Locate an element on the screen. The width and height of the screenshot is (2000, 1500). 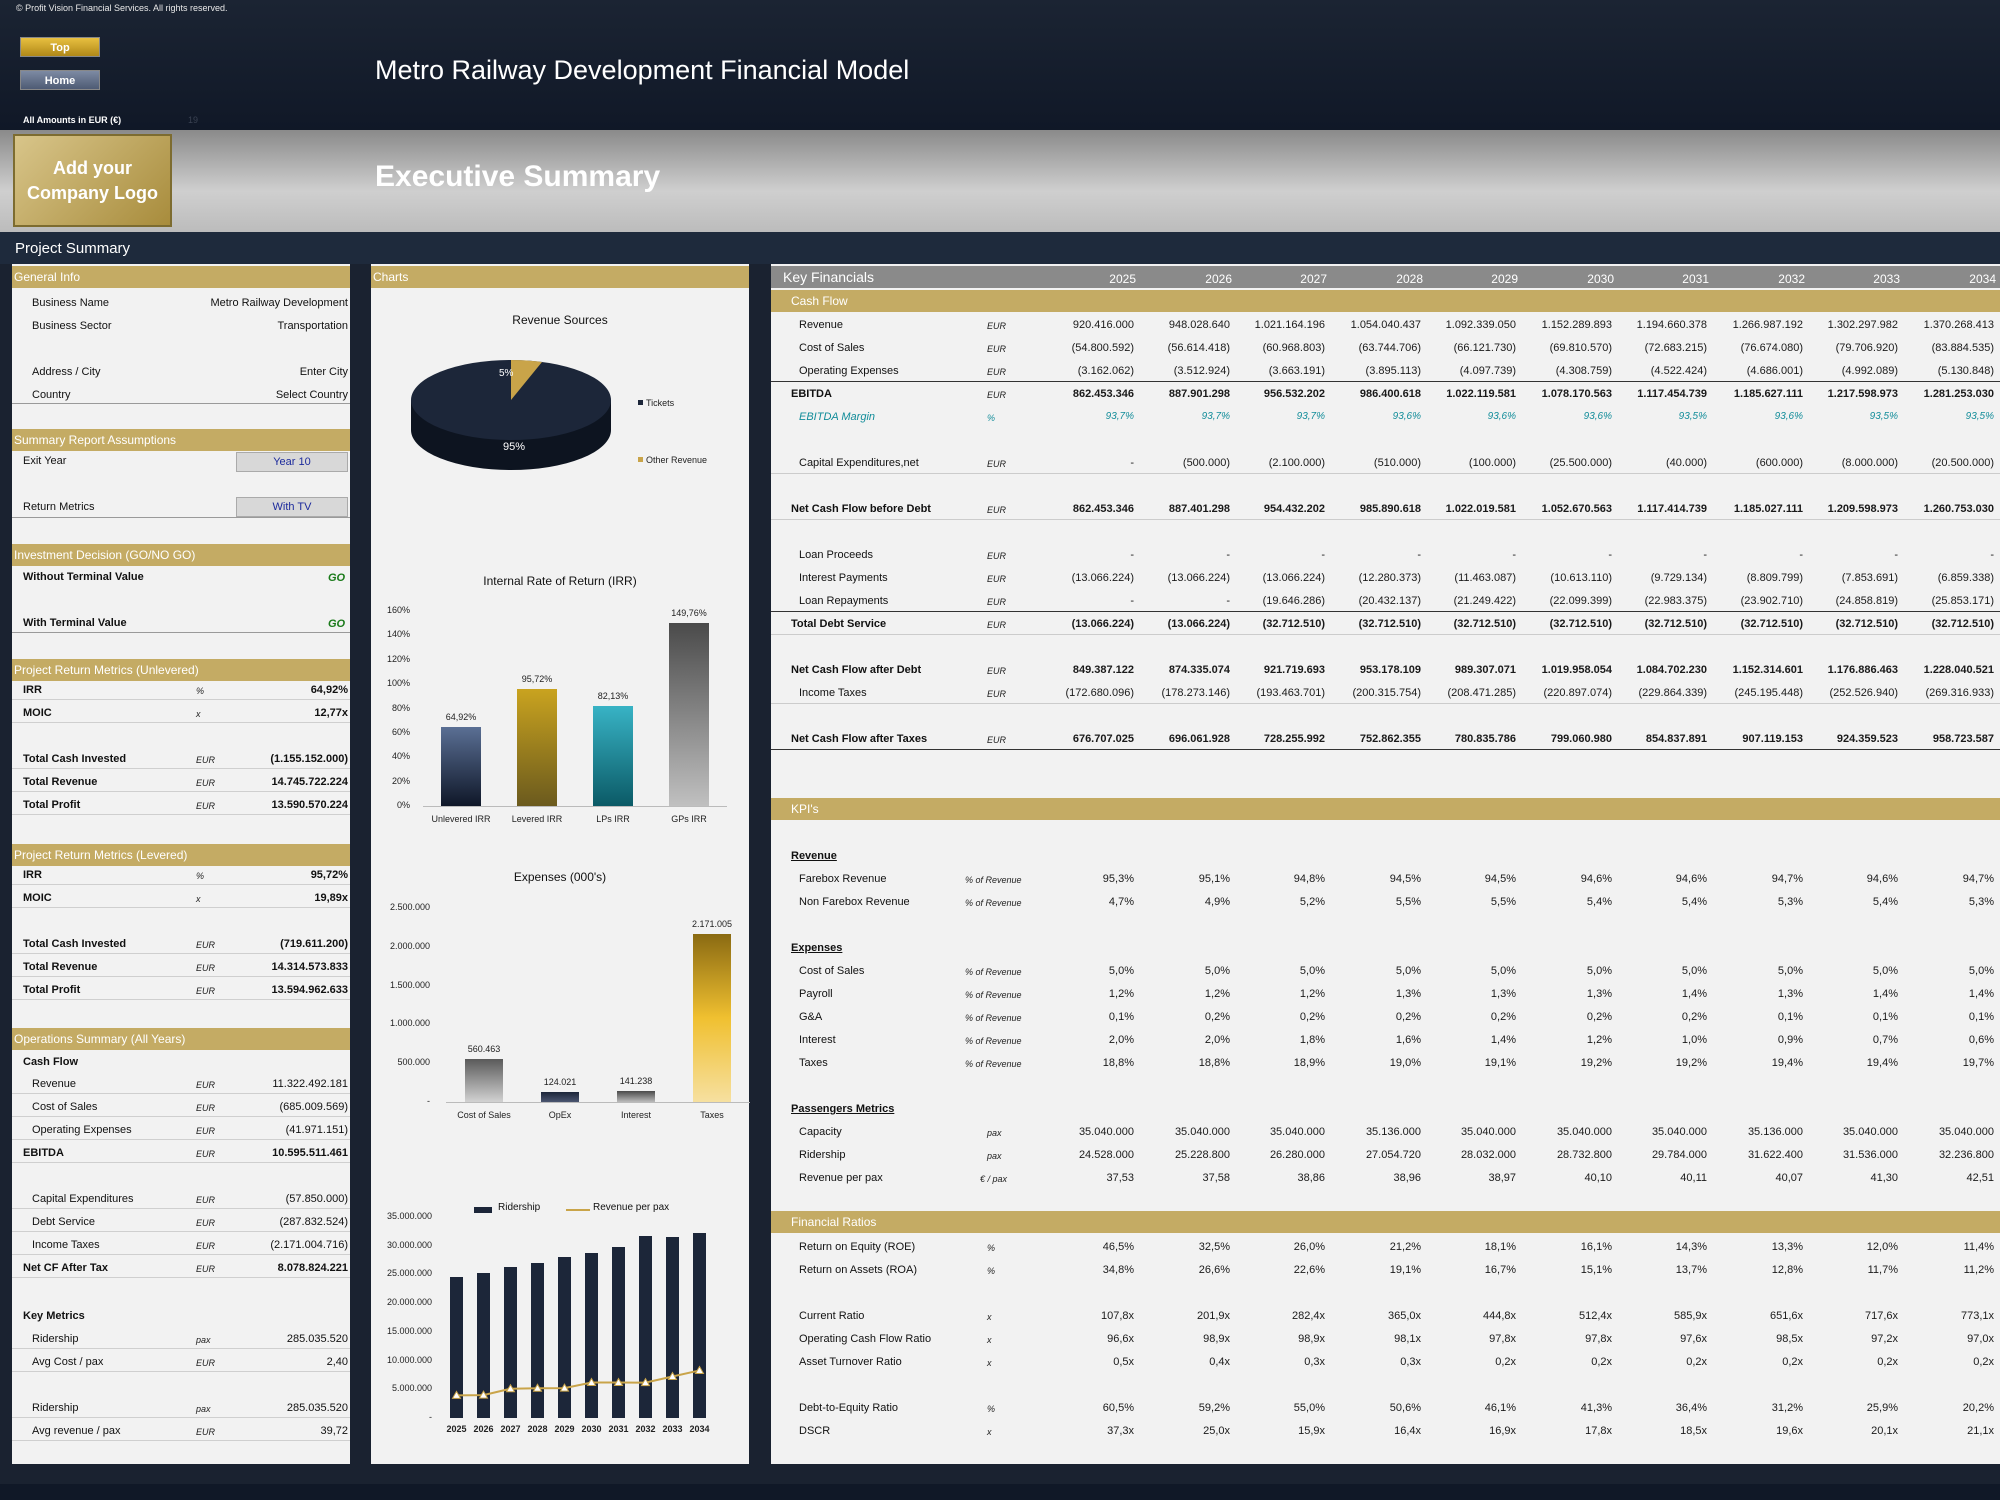
y-tick: 140% is located at coordinates (398, 634).